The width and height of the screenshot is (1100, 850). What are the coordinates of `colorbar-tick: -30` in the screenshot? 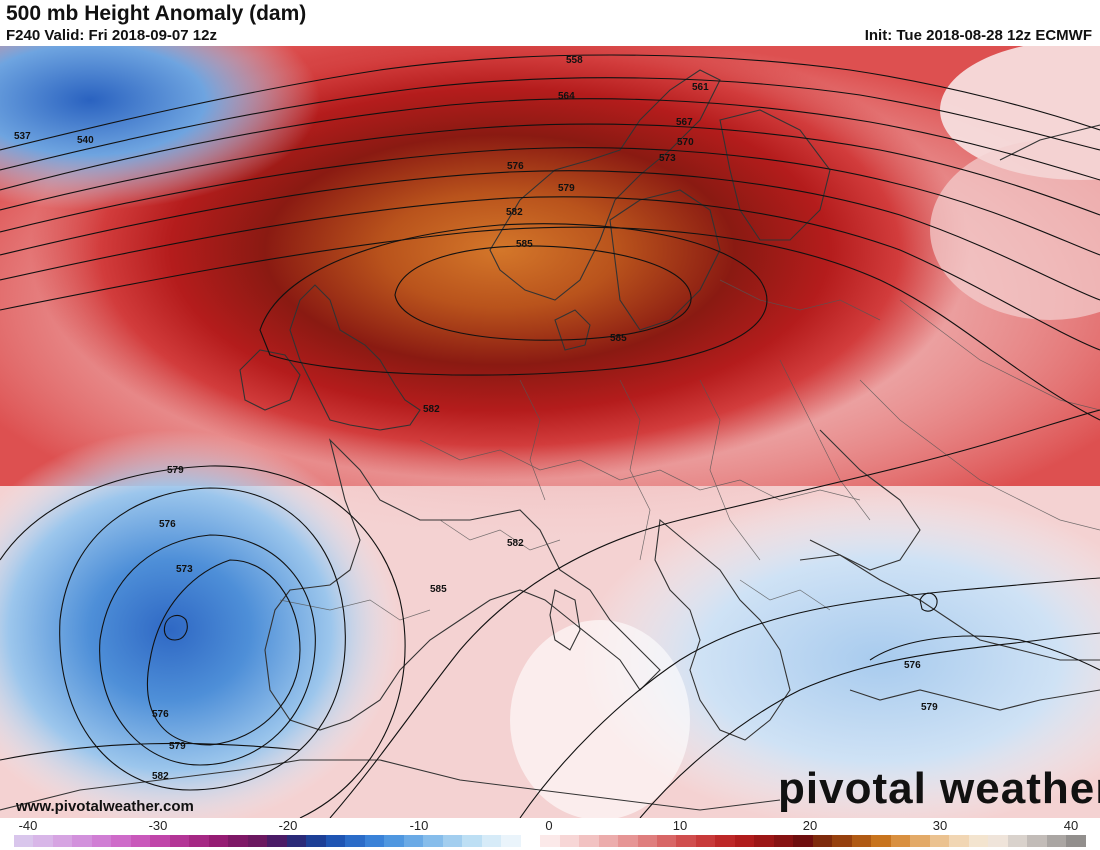 It's located at (158, 825).